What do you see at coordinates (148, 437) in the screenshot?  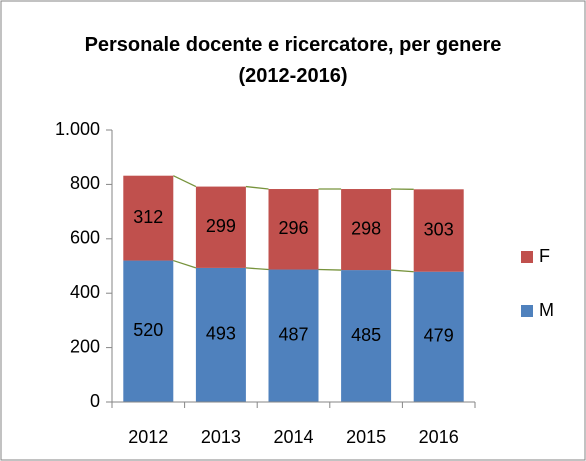 I see `x-tick-label: 2012` at bounding box center [148, 437].